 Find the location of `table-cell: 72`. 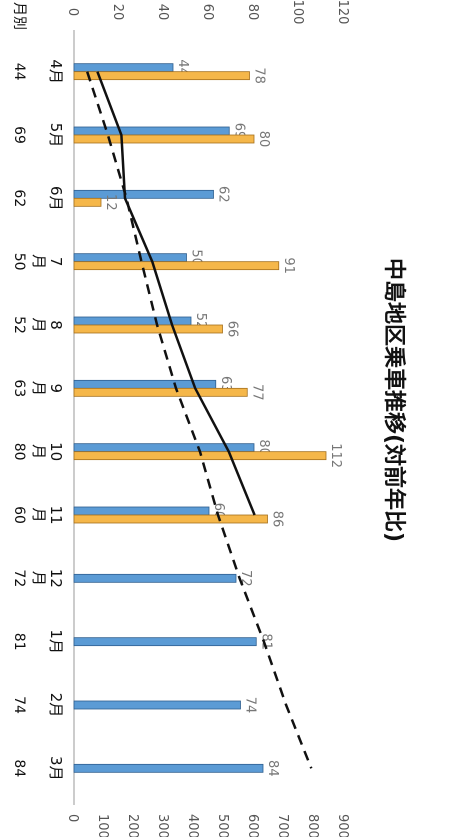

table-cell: 72 is located at coordinates (19, 578).